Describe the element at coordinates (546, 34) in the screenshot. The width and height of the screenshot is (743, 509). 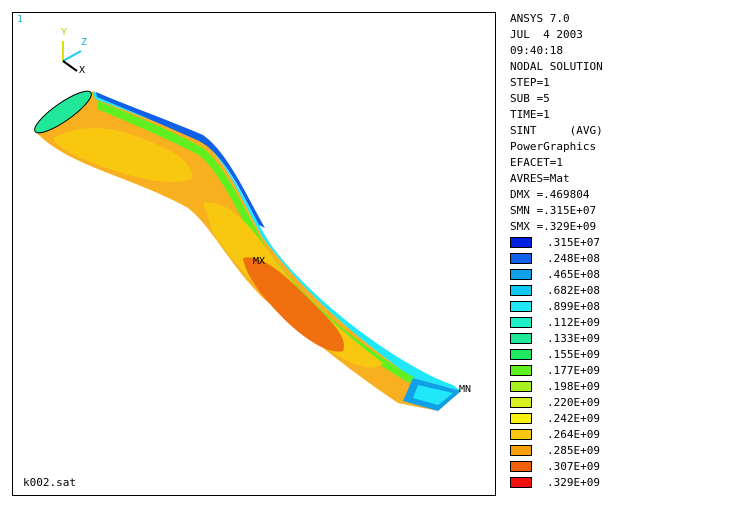
I see `info-line: JUL 4 2003` at that location.